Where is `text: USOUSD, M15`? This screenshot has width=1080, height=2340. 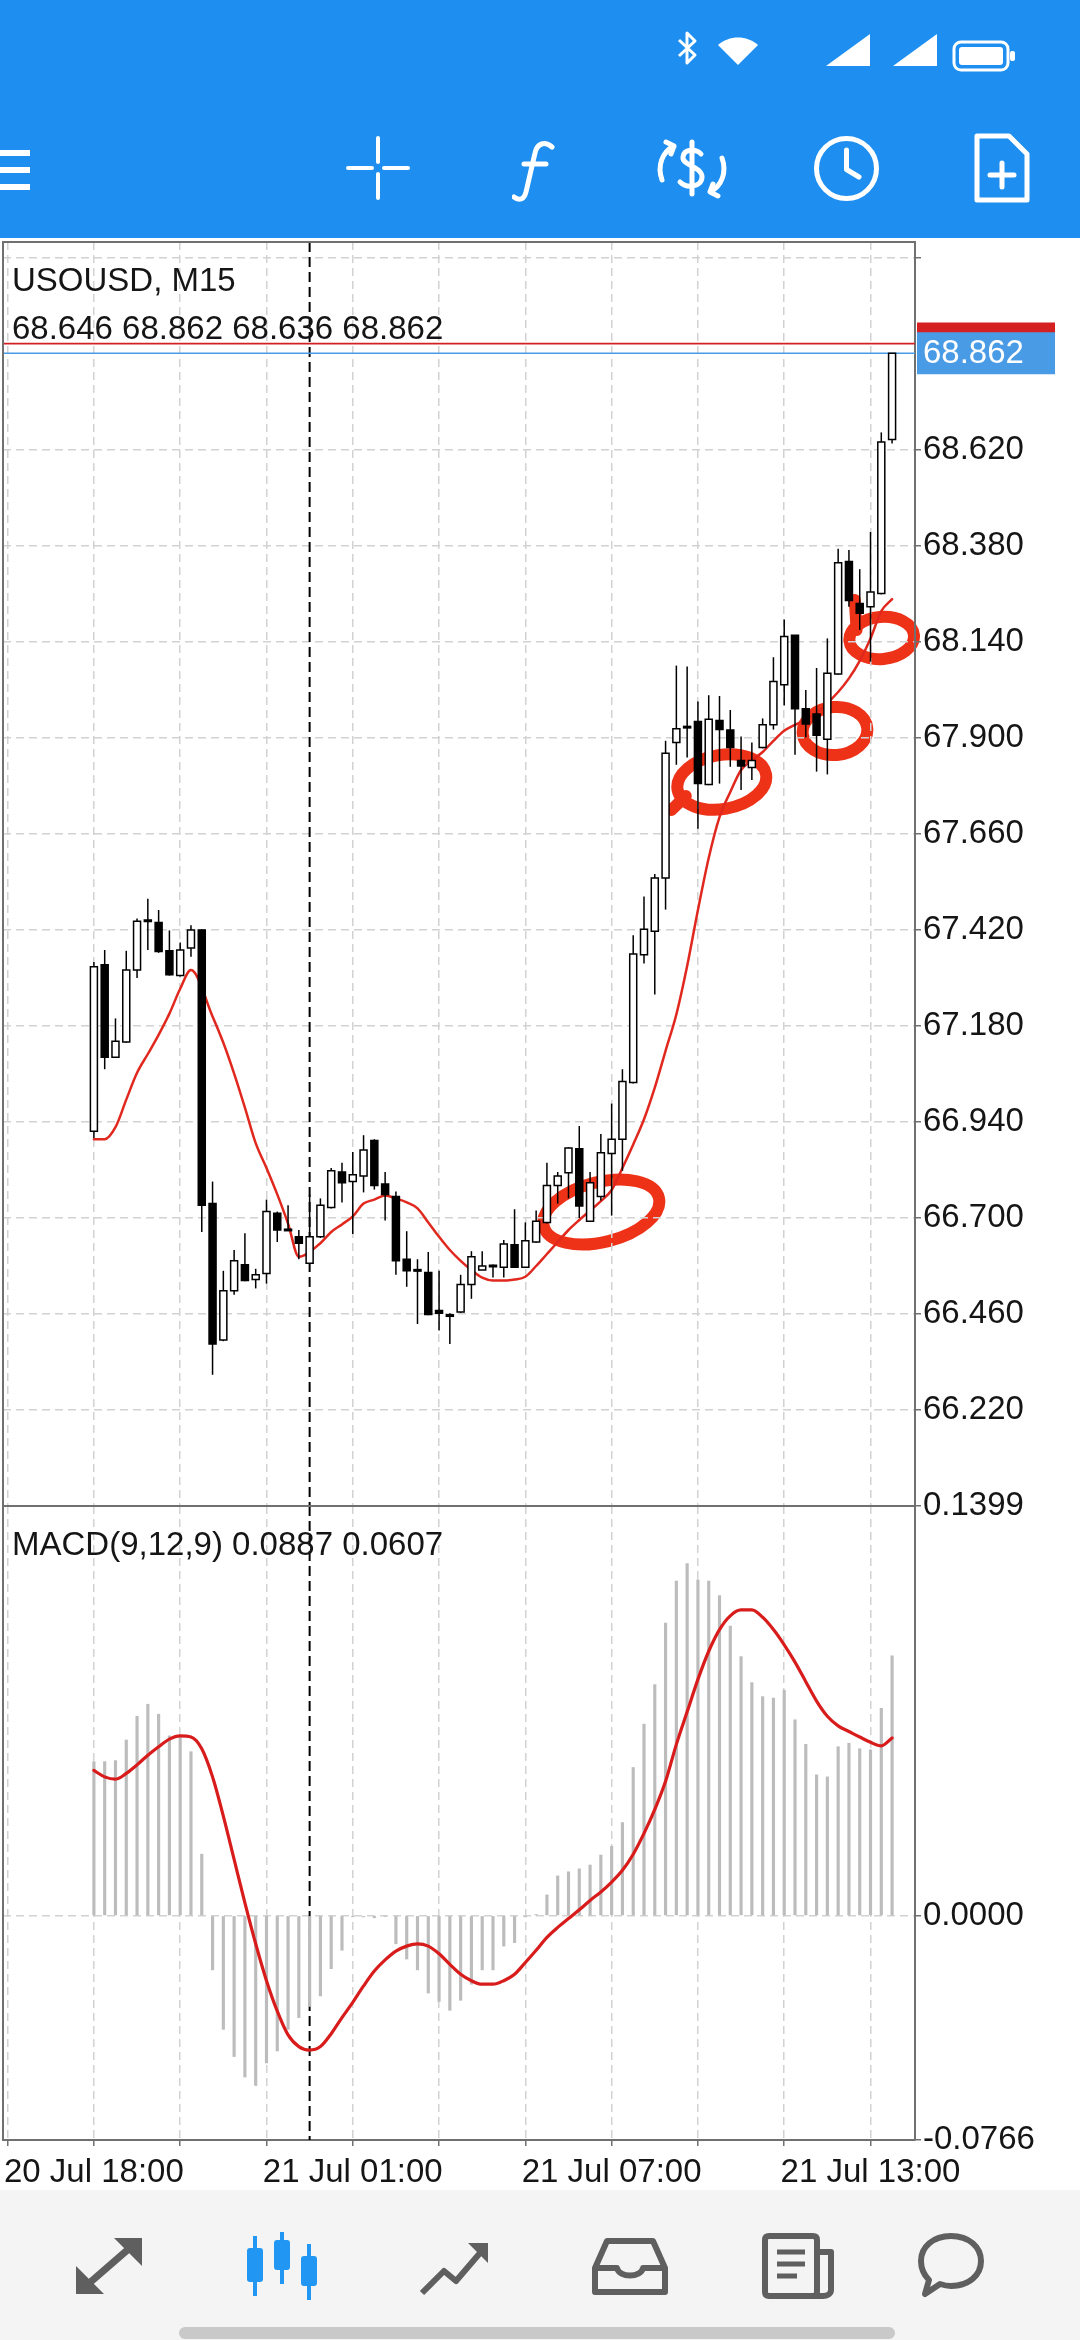
text: USOUSD, M15 is located at coordinates (124, 279).